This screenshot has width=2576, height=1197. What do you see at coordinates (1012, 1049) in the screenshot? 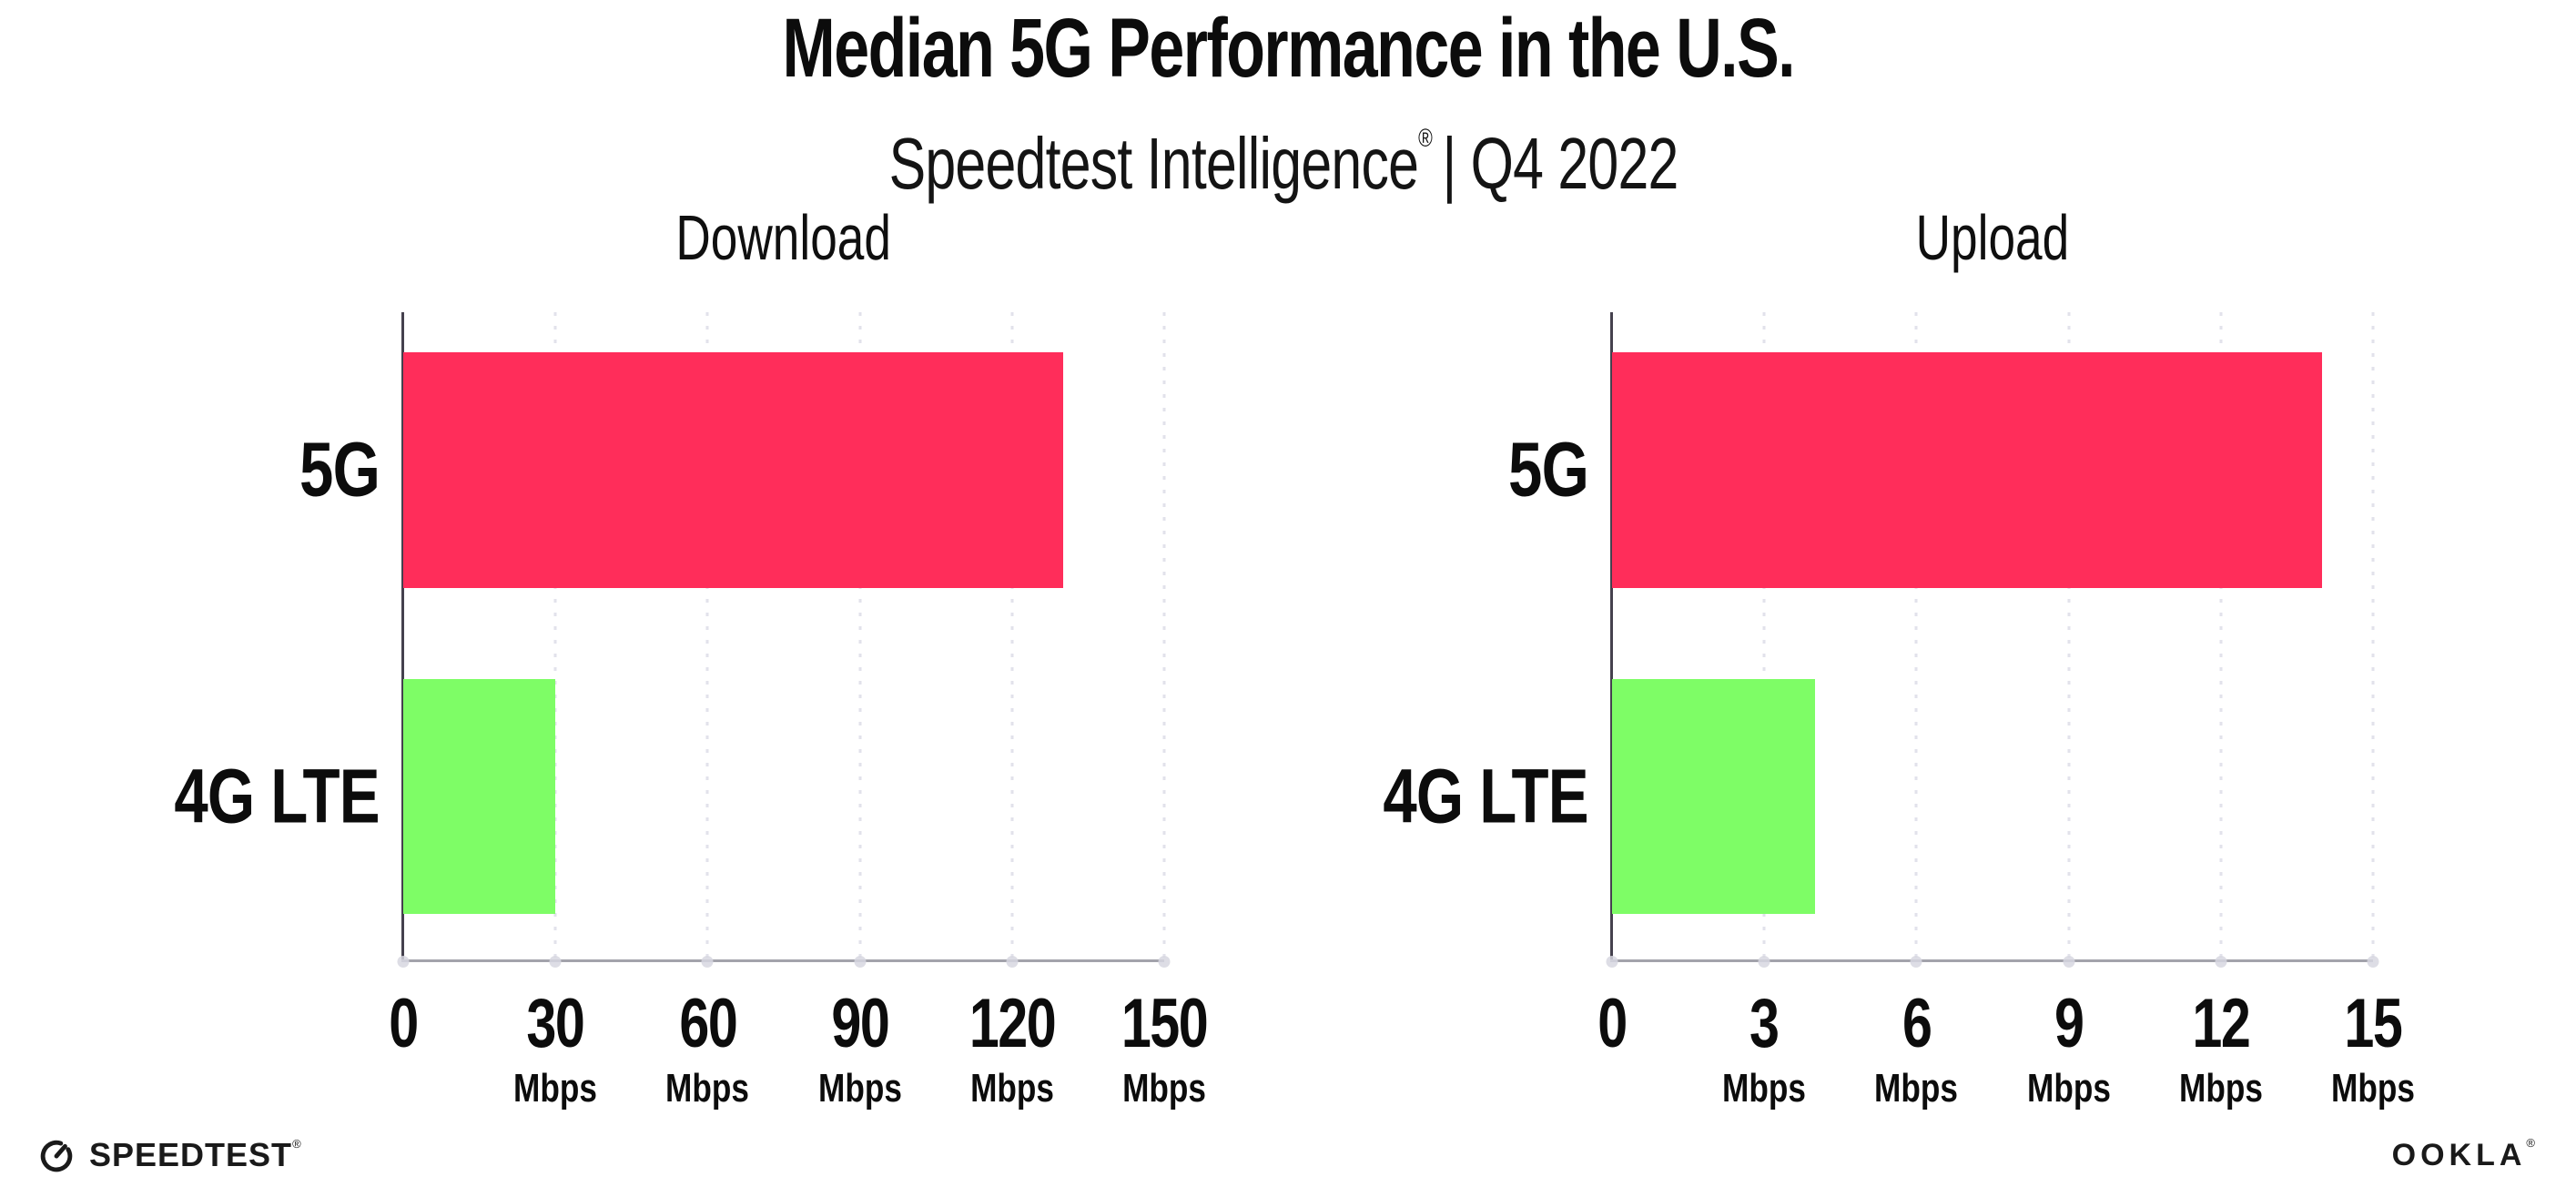
I see `x-tick-label-120: 120 Mbps` at bounding box center [1012, 1049].